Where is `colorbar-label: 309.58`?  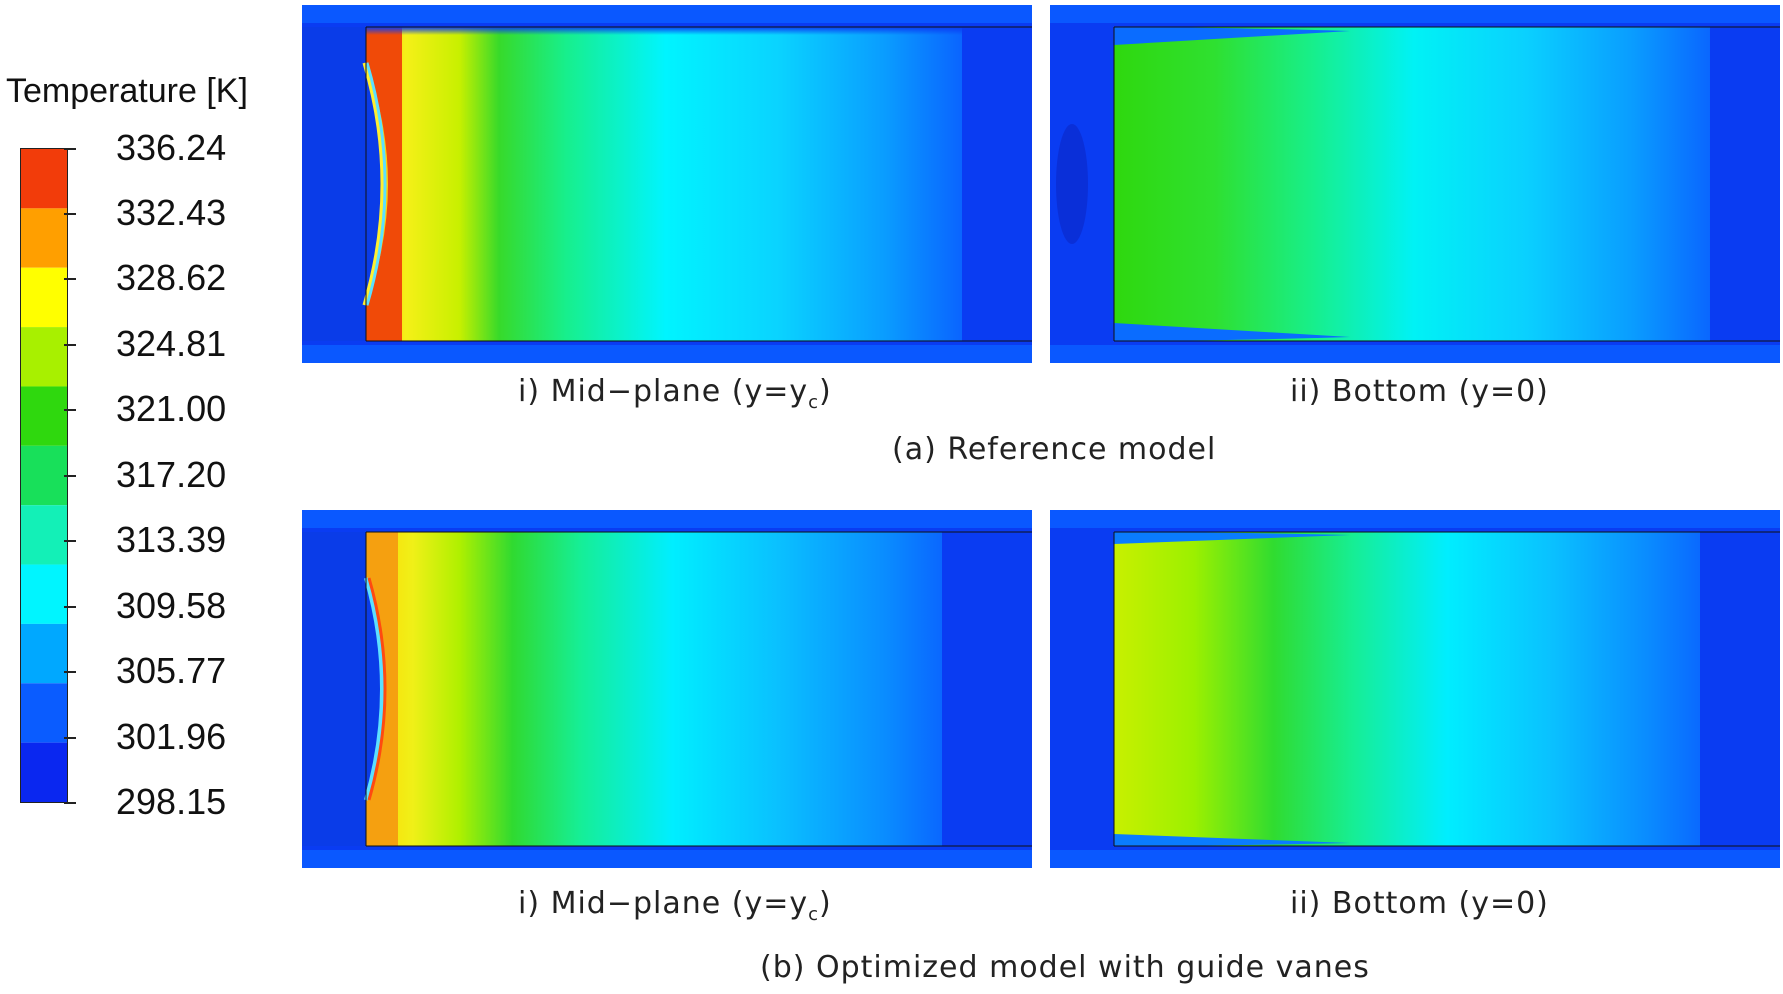
colorbar-label: 309.58 is located at coordinates (171, 605).